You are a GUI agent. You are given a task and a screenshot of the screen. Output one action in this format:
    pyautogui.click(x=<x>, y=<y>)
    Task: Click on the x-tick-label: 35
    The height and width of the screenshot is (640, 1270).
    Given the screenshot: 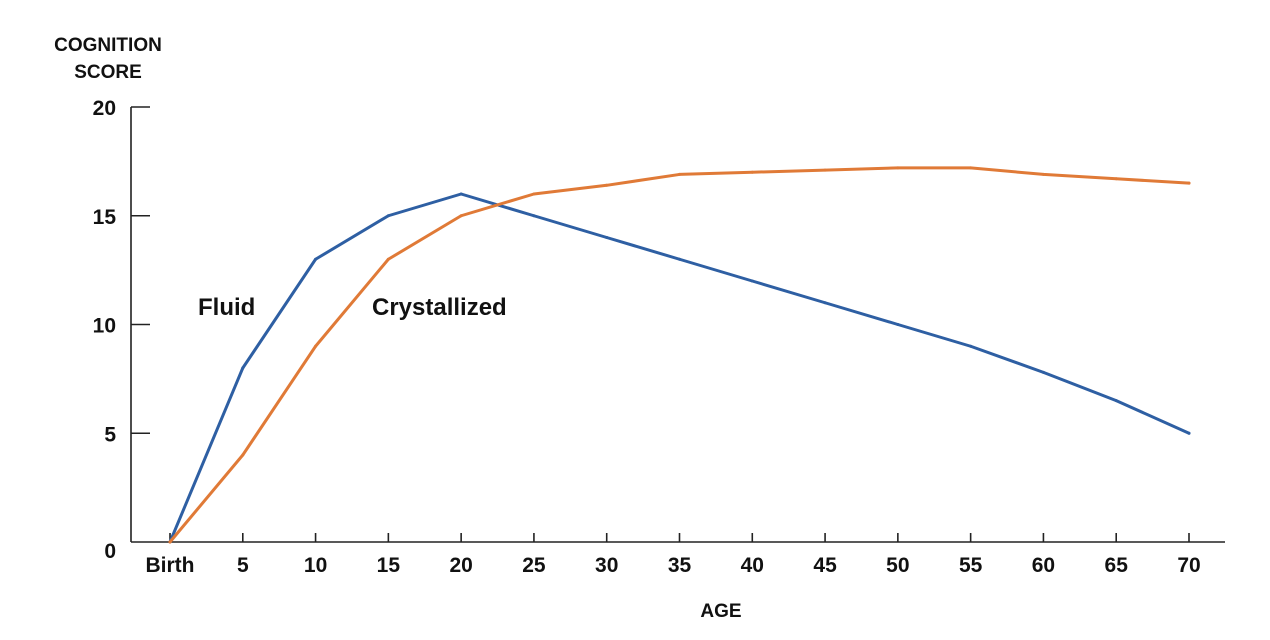 What is the action you would take?
    pyautogui.click(x=680, y=565)
    